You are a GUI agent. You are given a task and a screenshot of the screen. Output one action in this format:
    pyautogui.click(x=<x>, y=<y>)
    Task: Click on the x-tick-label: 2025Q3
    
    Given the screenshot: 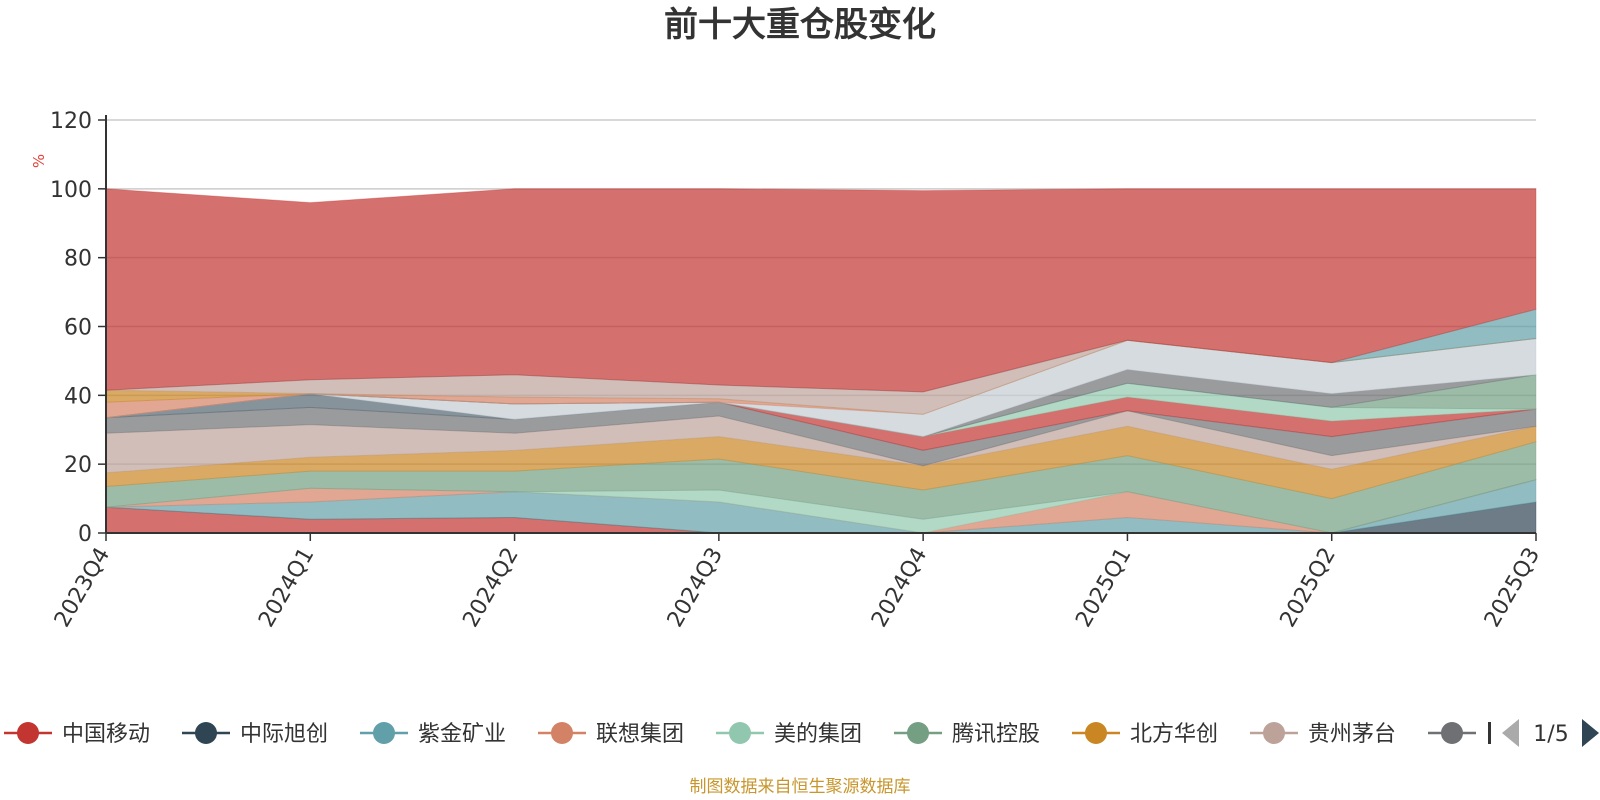 What is the action you would take?
    pyautogui.click(x=1512, y=588)
    